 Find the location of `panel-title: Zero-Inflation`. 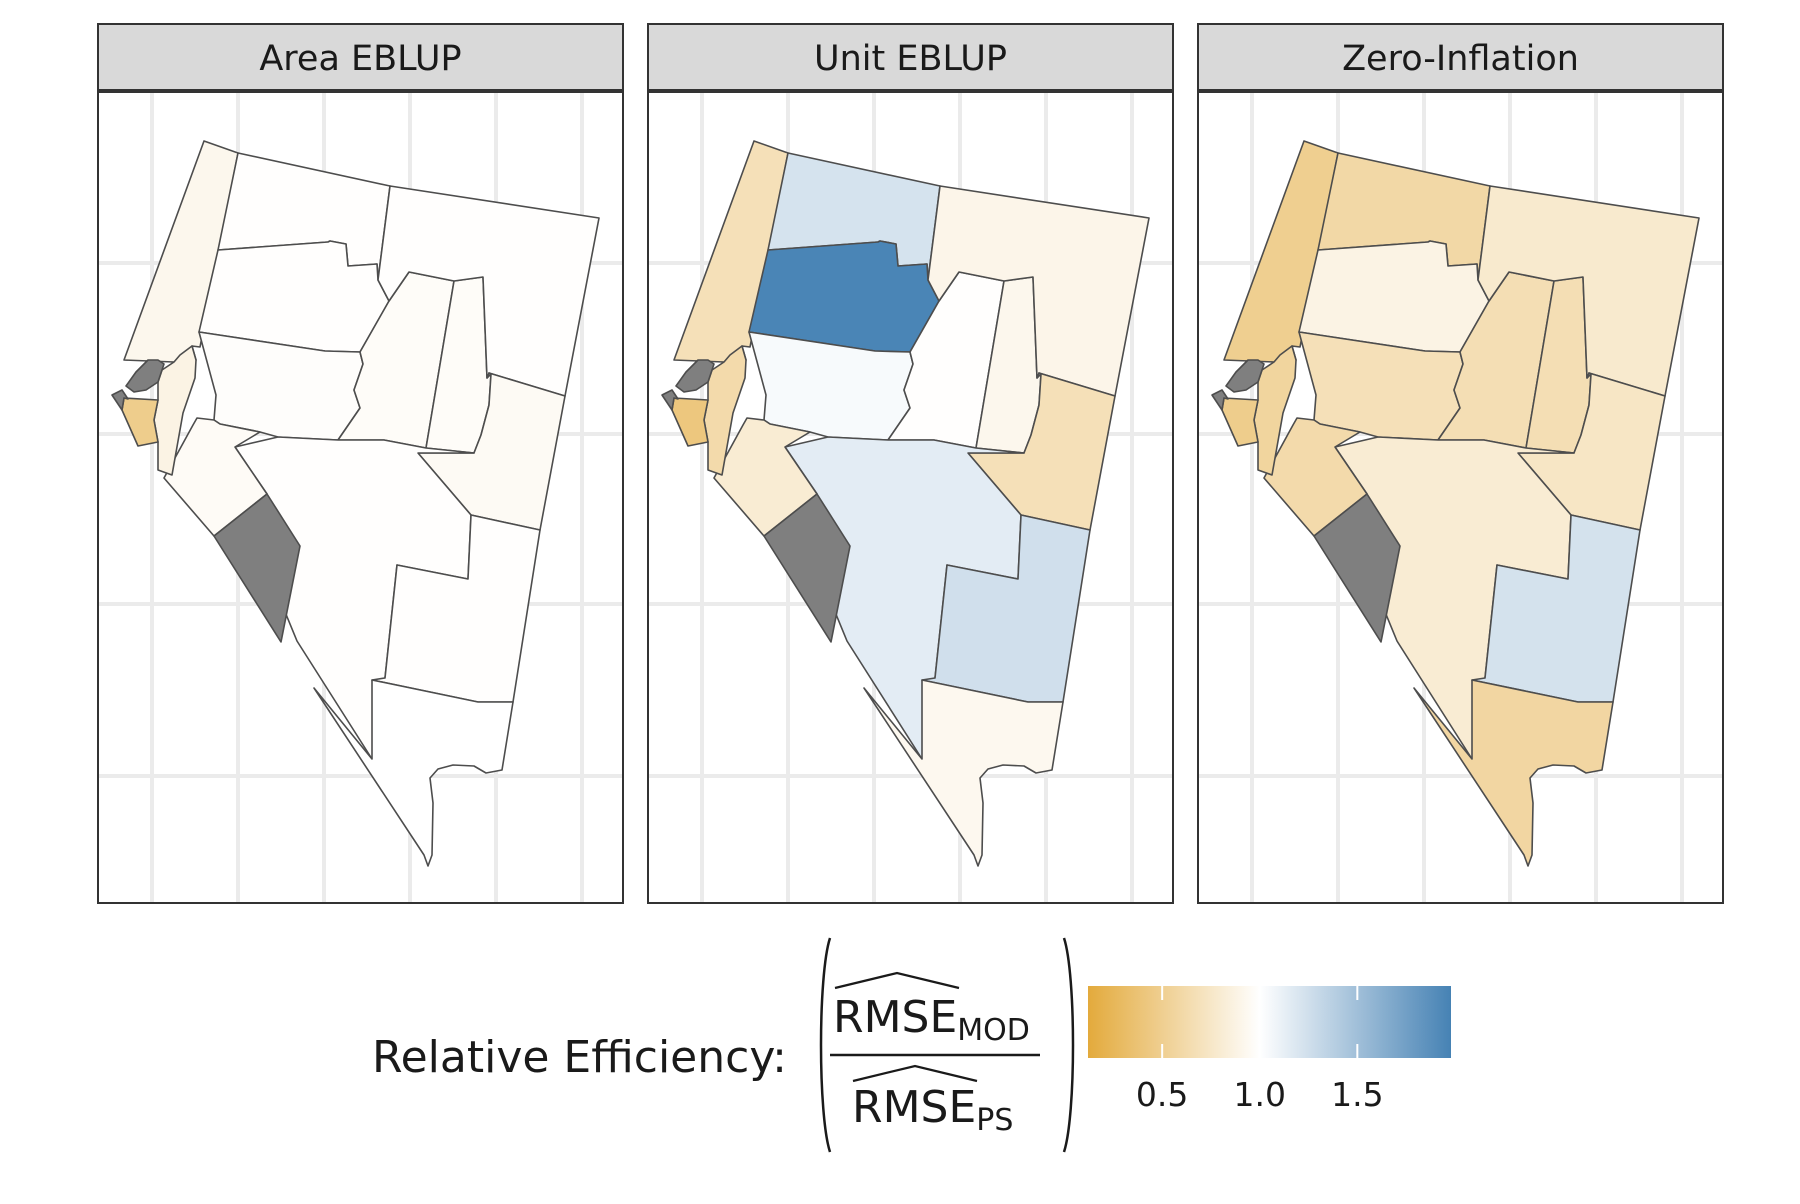

panel-title: Zero-Inflation is located at coordinates (1460, 59).